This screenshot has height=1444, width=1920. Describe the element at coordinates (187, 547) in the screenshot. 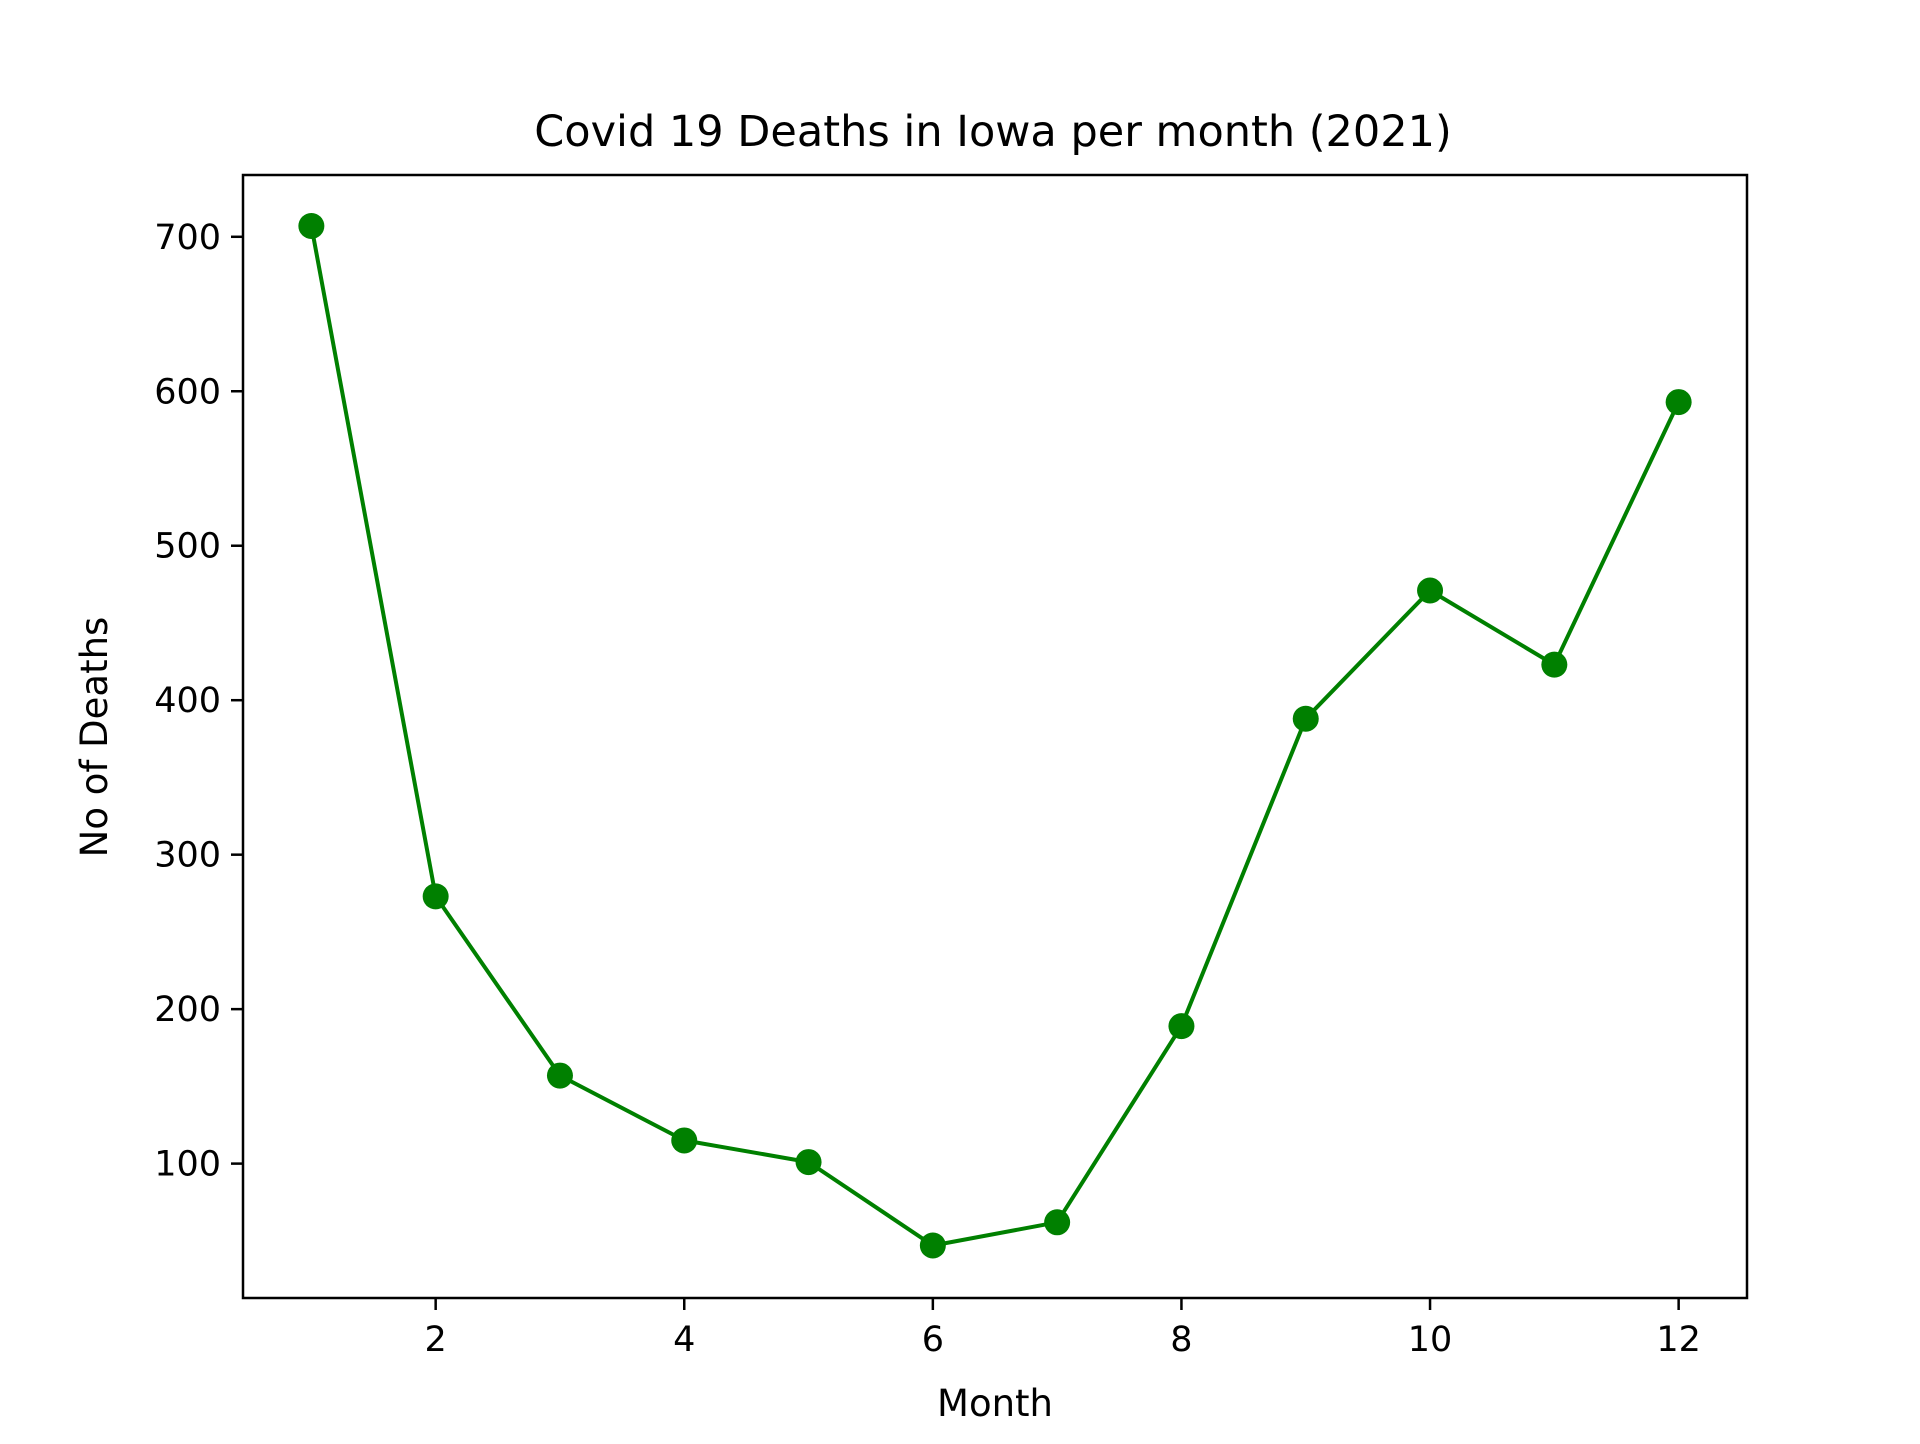

I see `y-tick-label: 500` at that location.